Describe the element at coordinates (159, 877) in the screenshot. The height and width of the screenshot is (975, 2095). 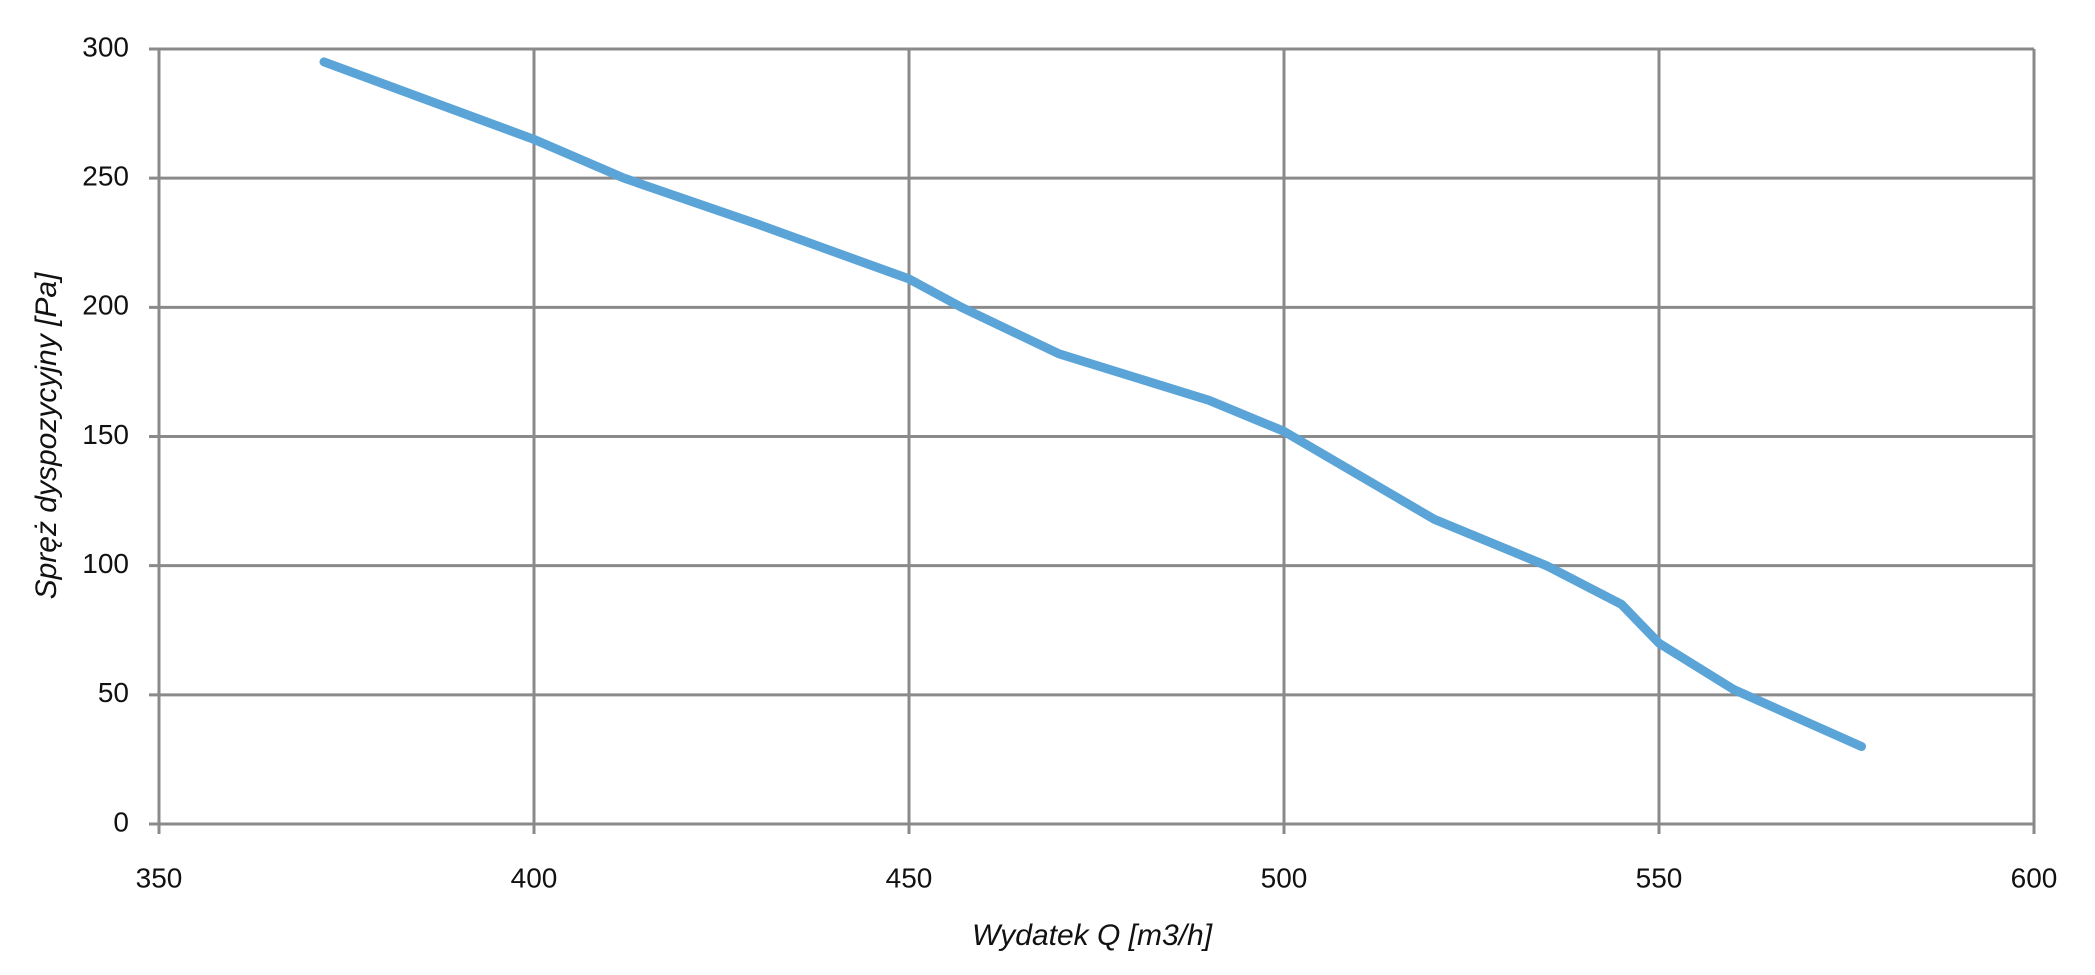
I see `x-tick-label: 350` at that location.